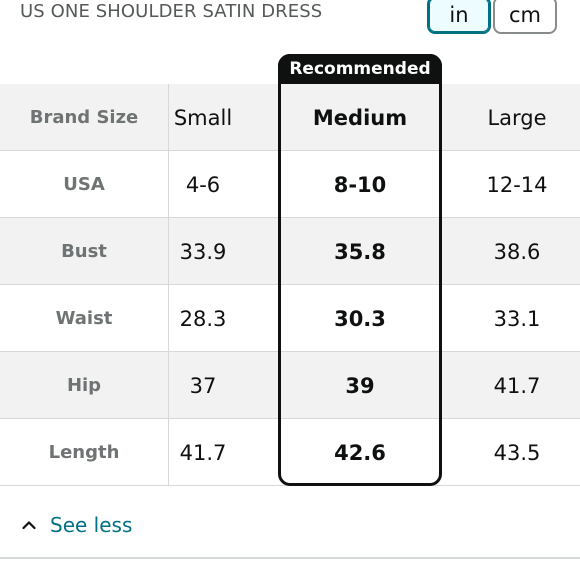 This screenshot has height=580, width=580. I want to click on row-label: Length, so click(84, 452).